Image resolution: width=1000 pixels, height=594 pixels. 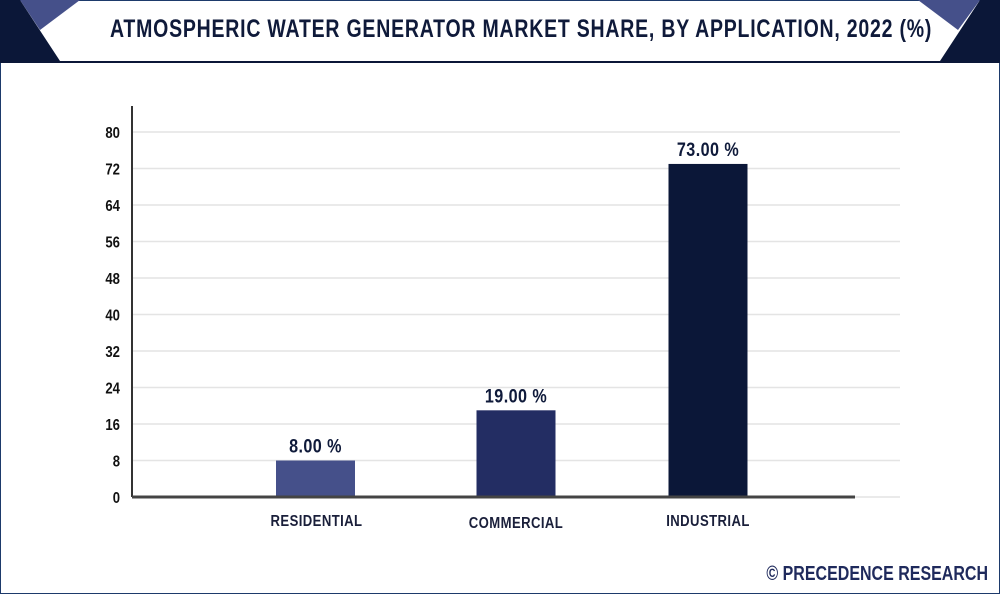 I want to click on y-tick-label: 72, so click(x=112, y=169).